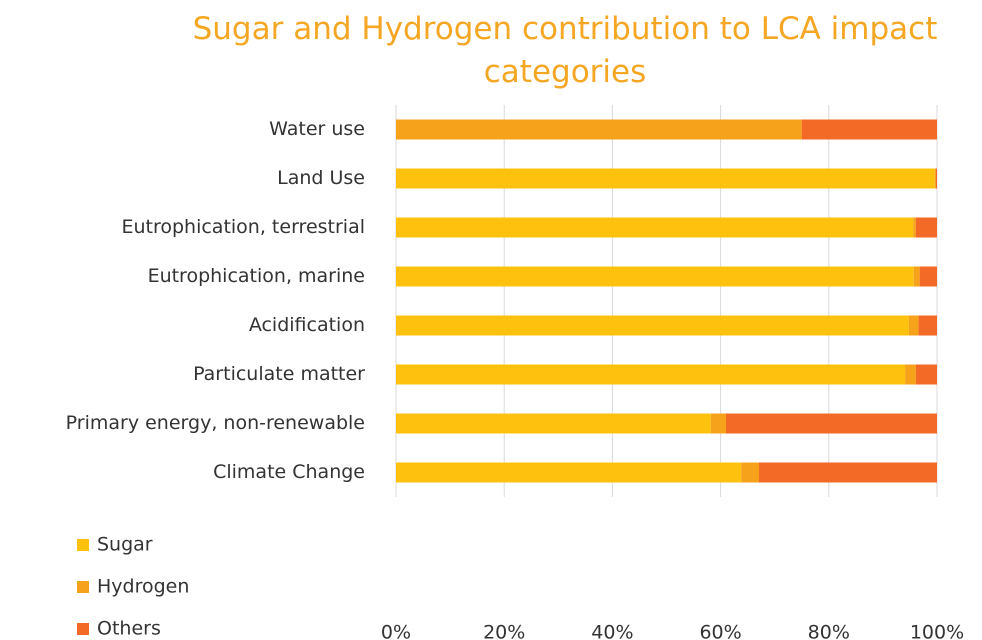  I want to click on y-tick-label: Land Use, so click(321, 178).